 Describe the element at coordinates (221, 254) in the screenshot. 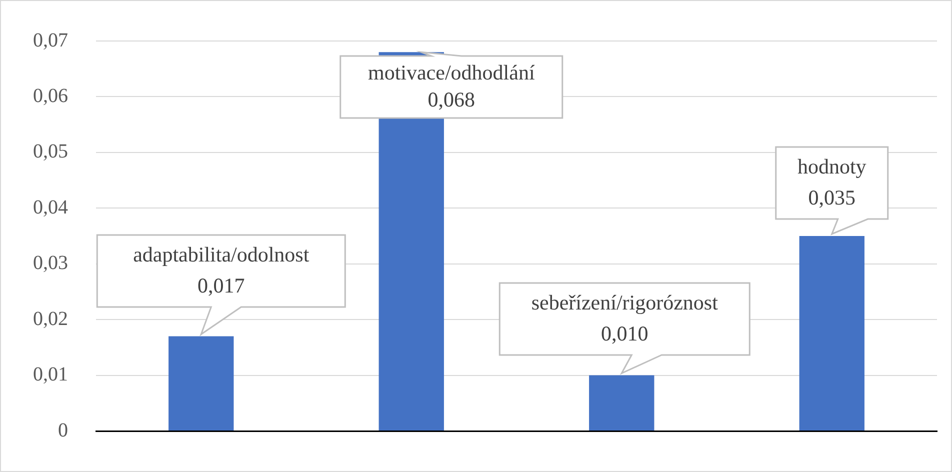

I see `x-tick-label: adaptabilita/odolnost` at that location.